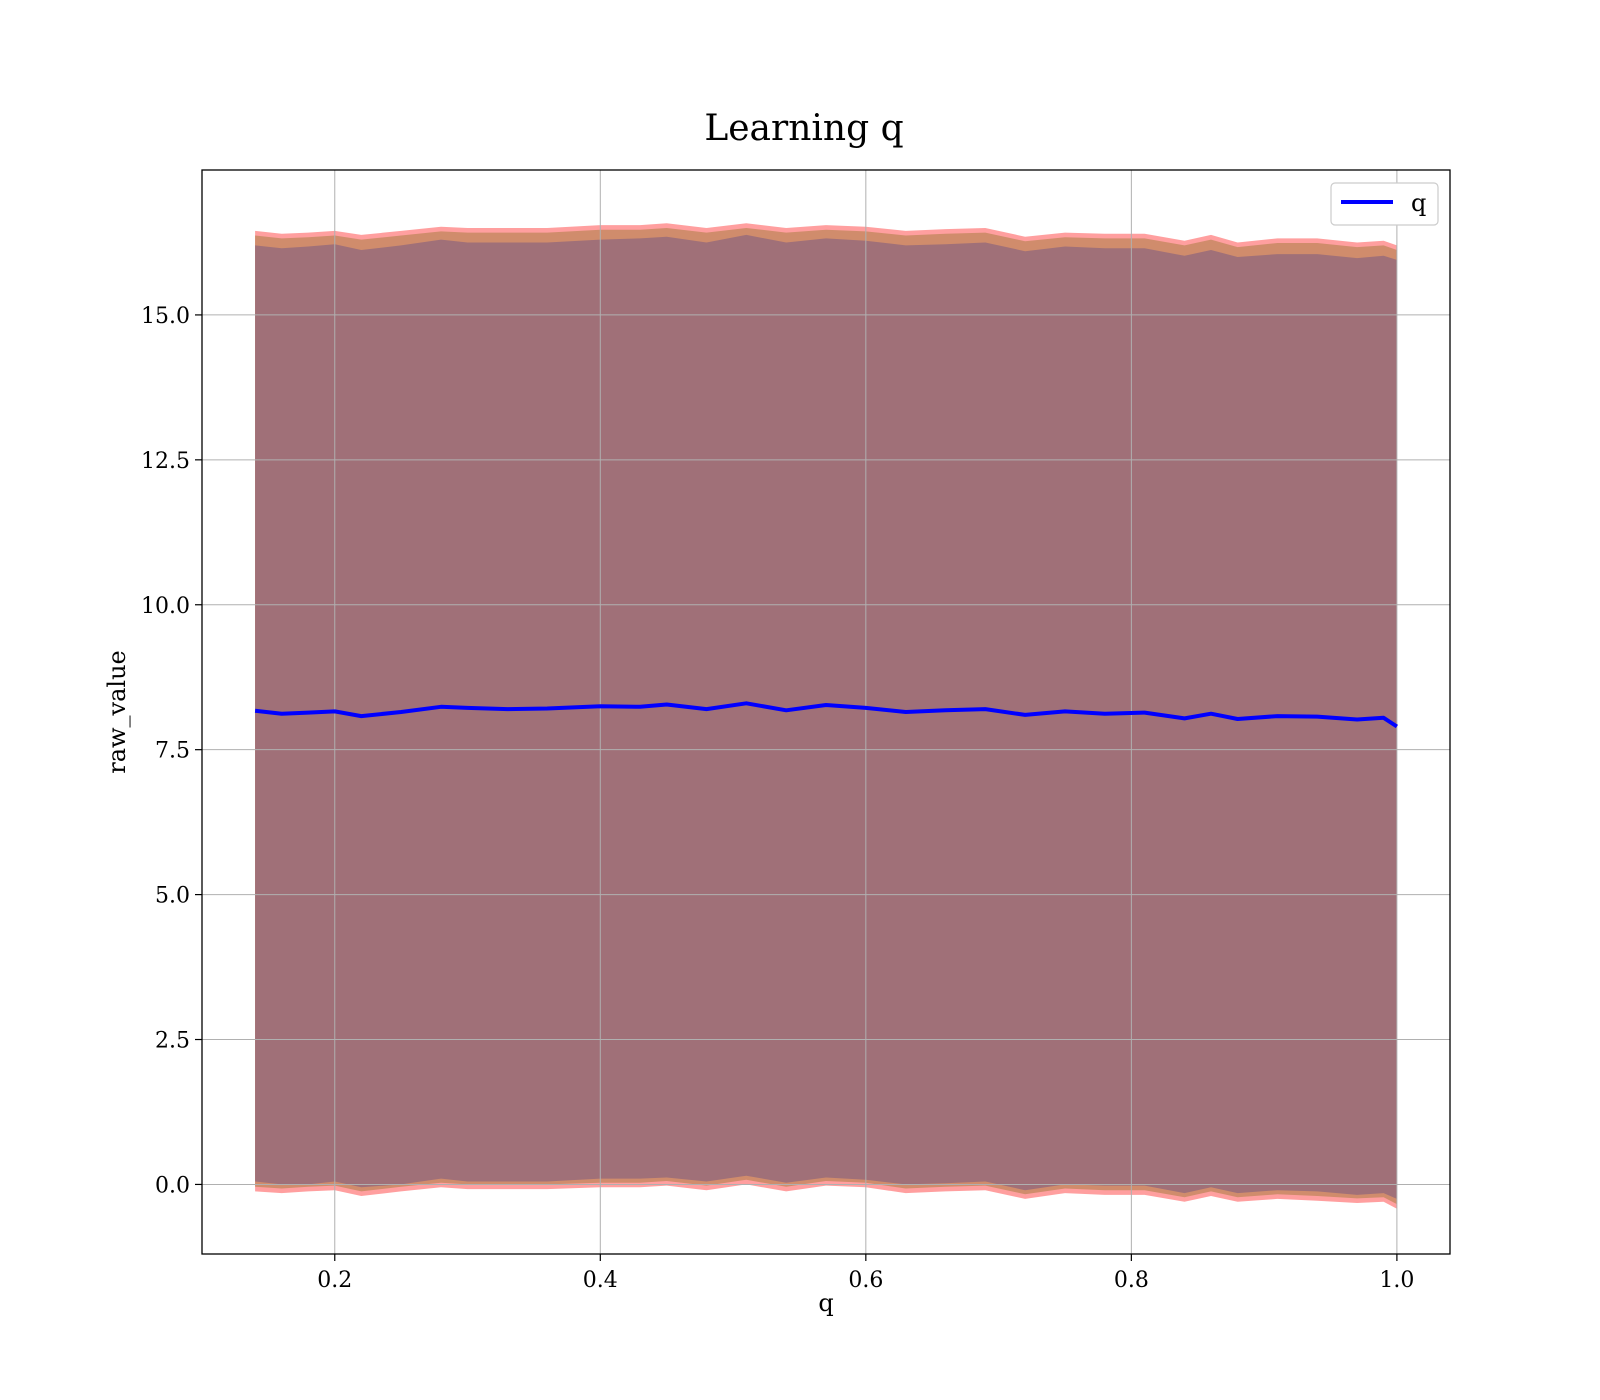 This screenshot has width=1600, height=1400. I want to click on y-tick-label: 15.0, so click(165, 316).